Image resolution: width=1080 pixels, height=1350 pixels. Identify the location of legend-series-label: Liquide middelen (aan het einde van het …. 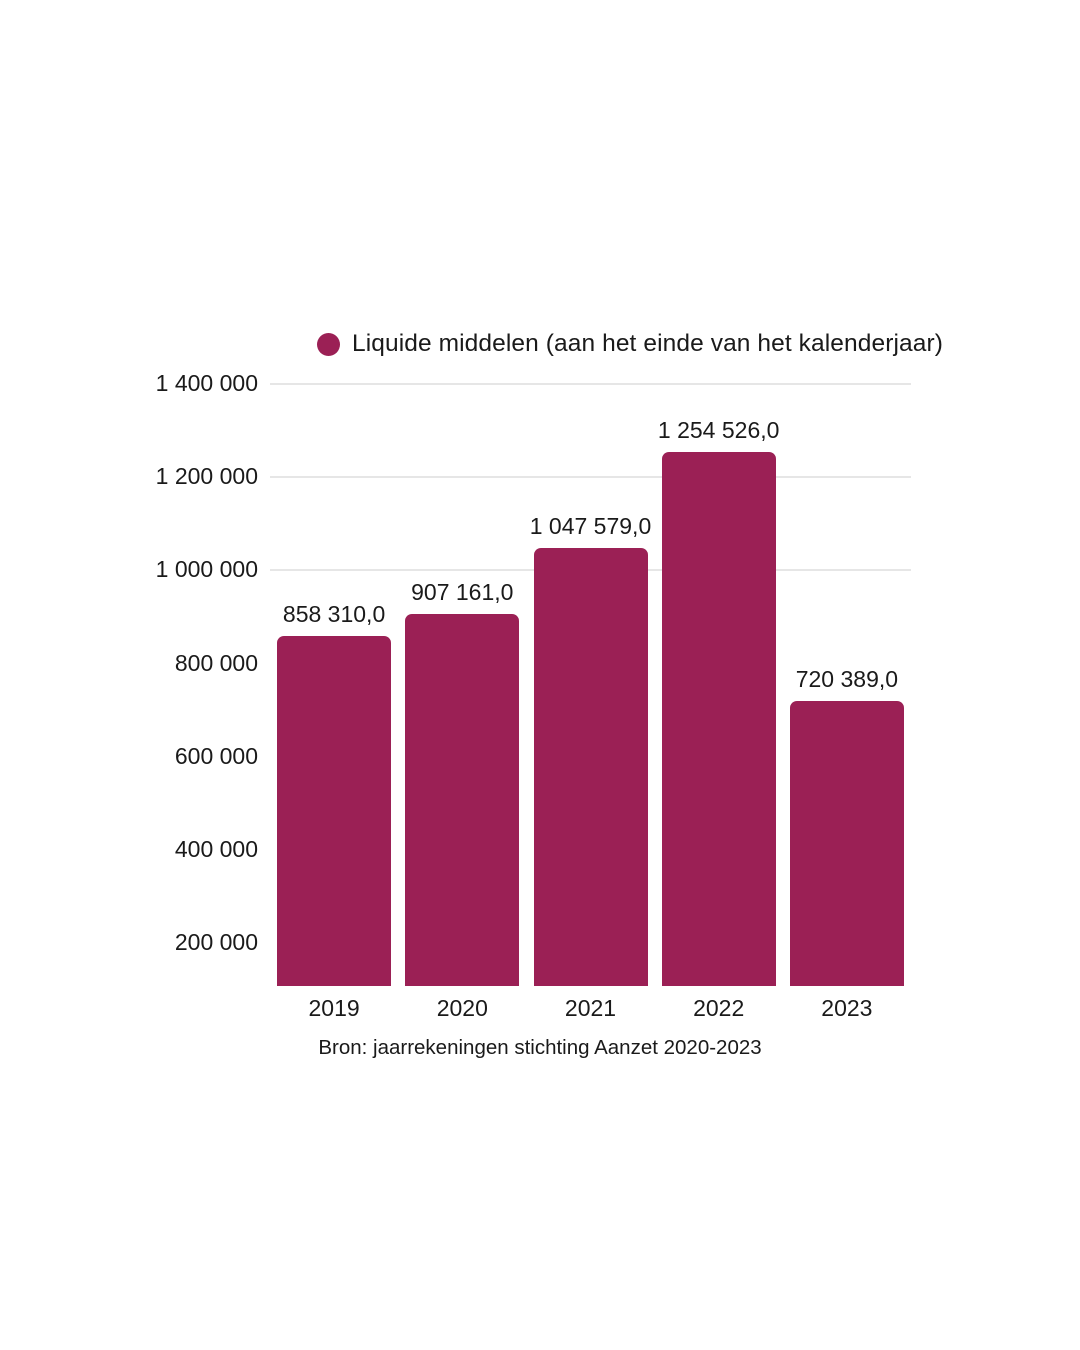
(647, 343).